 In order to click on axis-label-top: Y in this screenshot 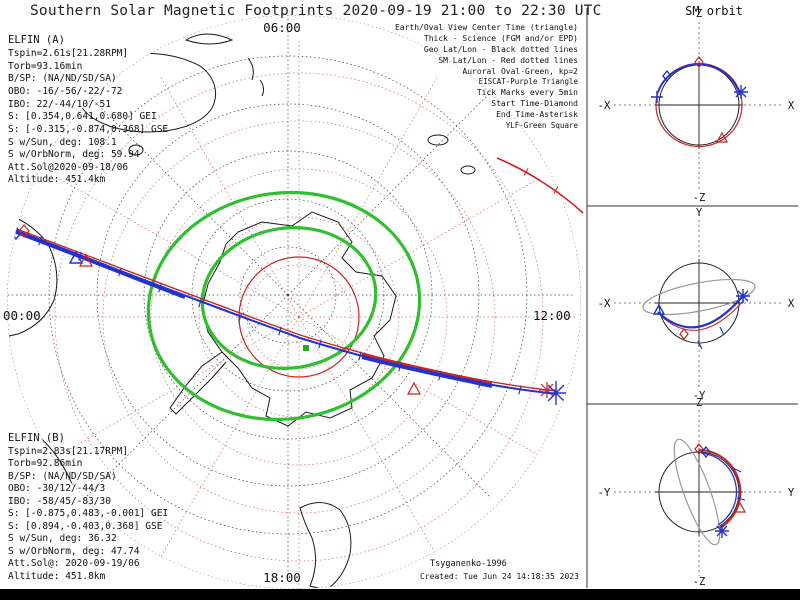, I will do `click(699, 213)`.